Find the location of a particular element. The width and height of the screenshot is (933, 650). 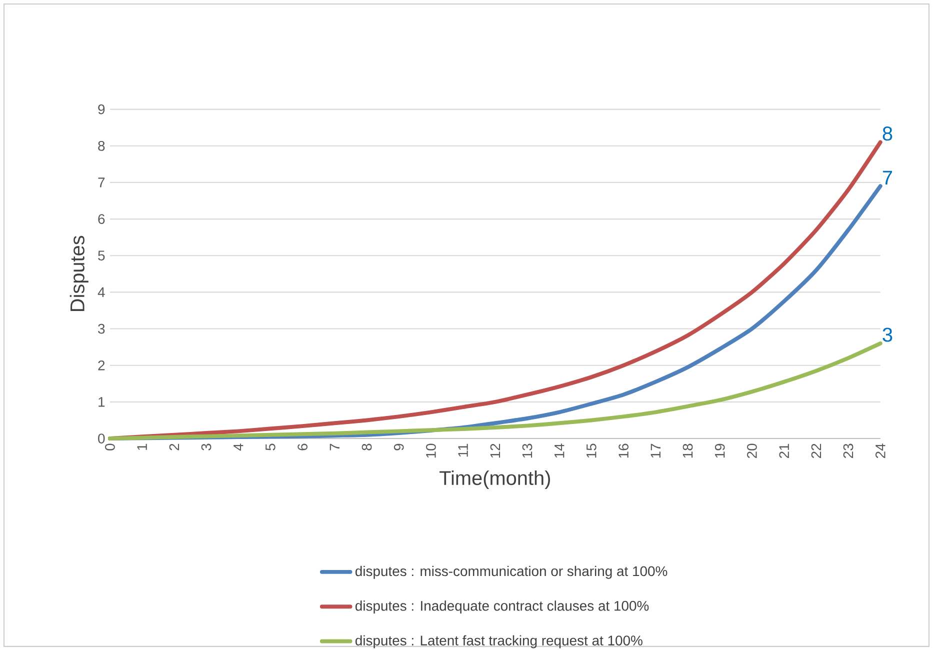

x-tick-label: 7 is located at coordinates (335, 447).